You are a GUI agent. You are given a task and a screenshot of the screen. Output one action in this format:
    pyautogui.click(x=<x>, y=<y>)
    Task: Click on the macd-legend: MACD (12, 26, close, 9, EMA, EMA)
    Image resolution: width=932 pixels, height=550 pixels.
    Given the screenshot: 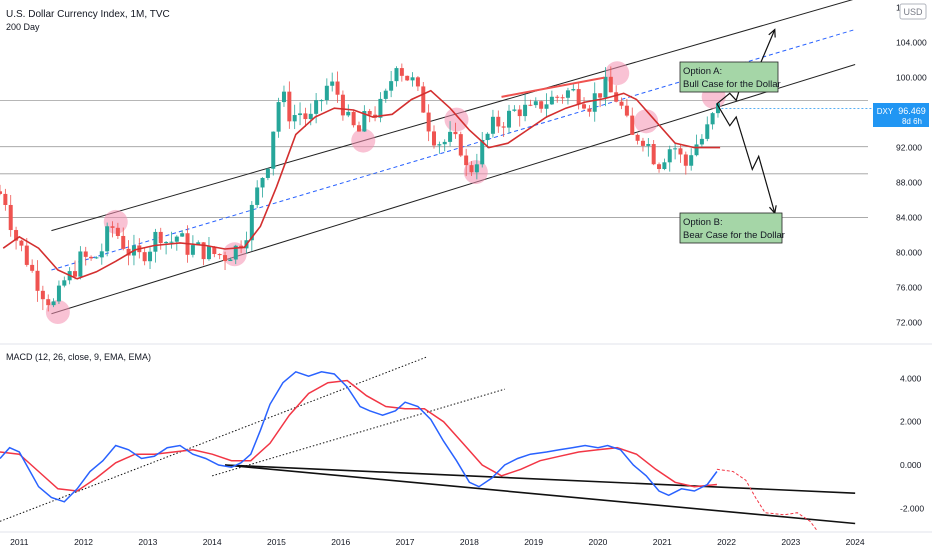 What is the action you would take?
    pyautogui.click(x=78, y=357)
    